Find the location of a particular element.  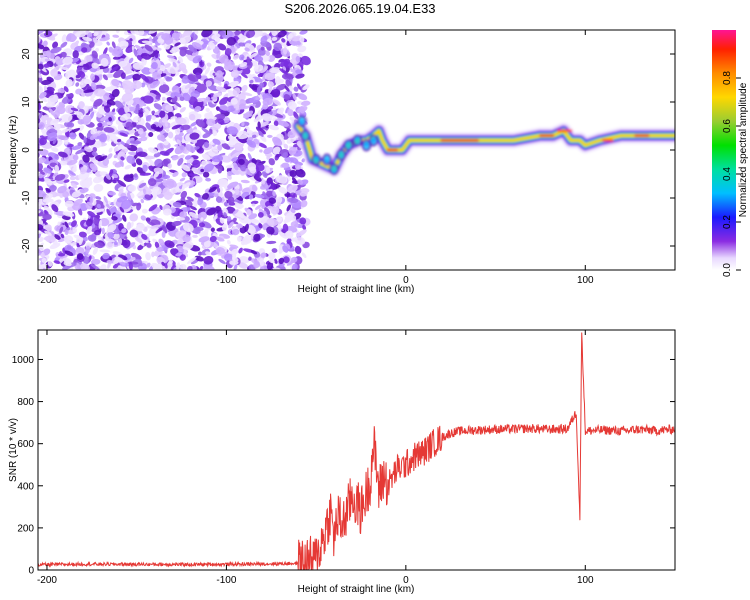

y-tick-label: 0 is located at coordinates (31, 571).